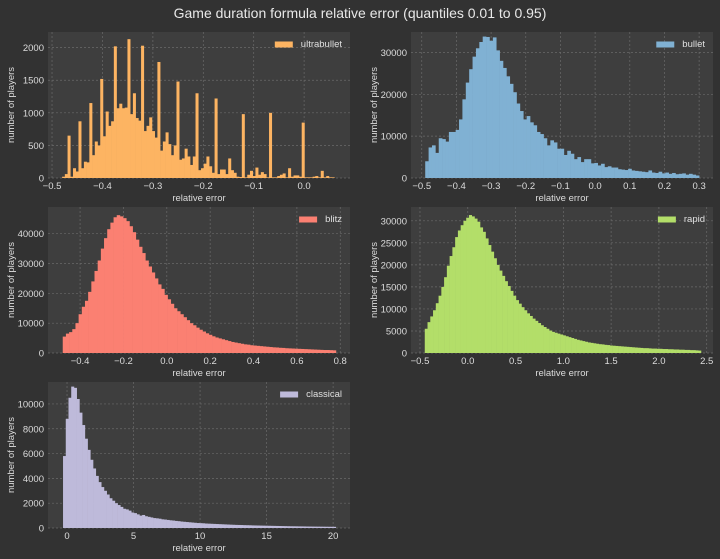  Describe the element at coordinates (340, 361) in the screenshot. I see `x-tick-label: 0.8` at that location.